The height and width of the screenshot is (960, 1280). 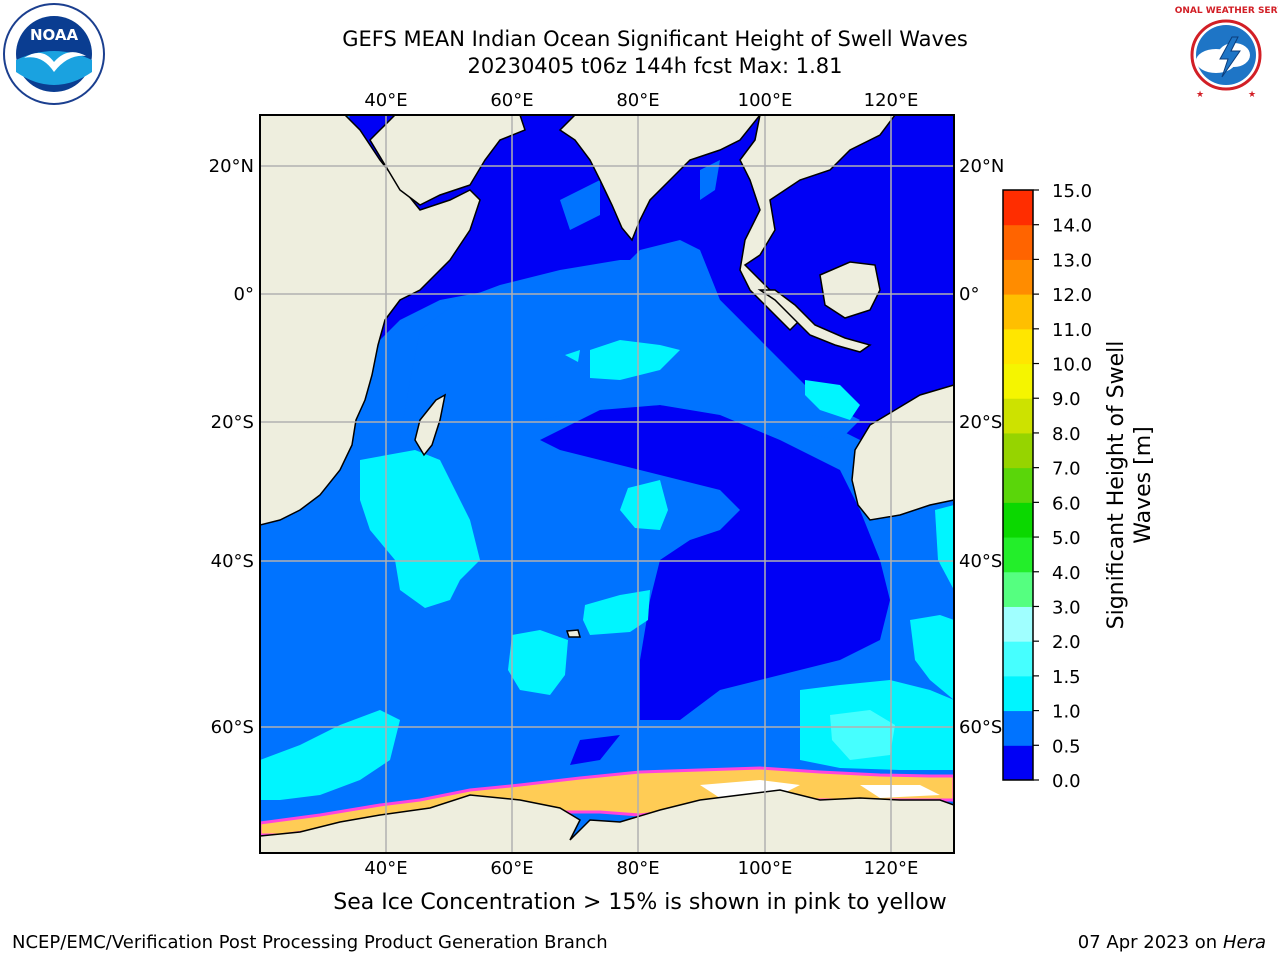 What do you see at coordinates (902, 452) in the screenshot?
I see `australia-landmass` at bounding box center [902, 452].